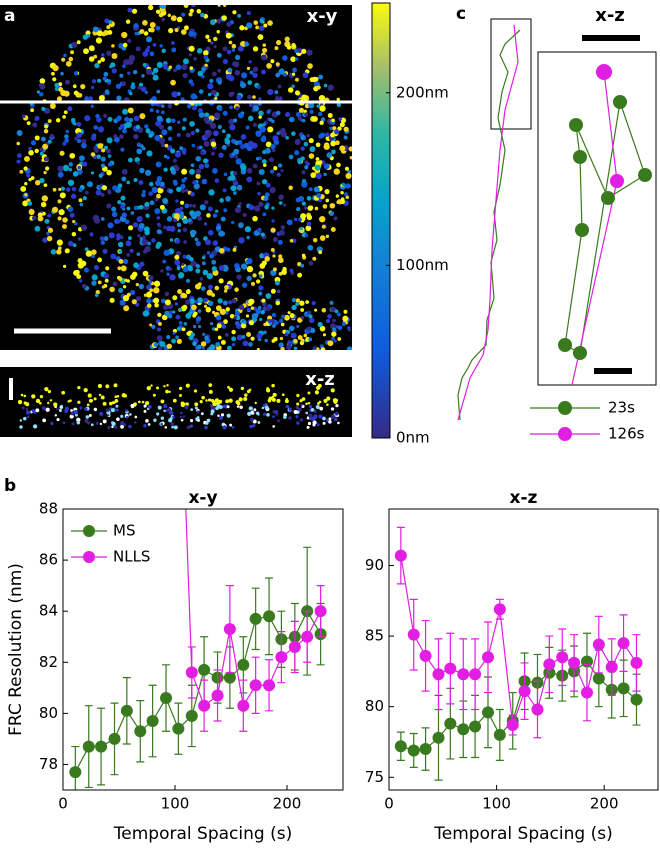 The height and width of the screenshot is (853, 660). I want to click on zoom-box, so click(511, 74).